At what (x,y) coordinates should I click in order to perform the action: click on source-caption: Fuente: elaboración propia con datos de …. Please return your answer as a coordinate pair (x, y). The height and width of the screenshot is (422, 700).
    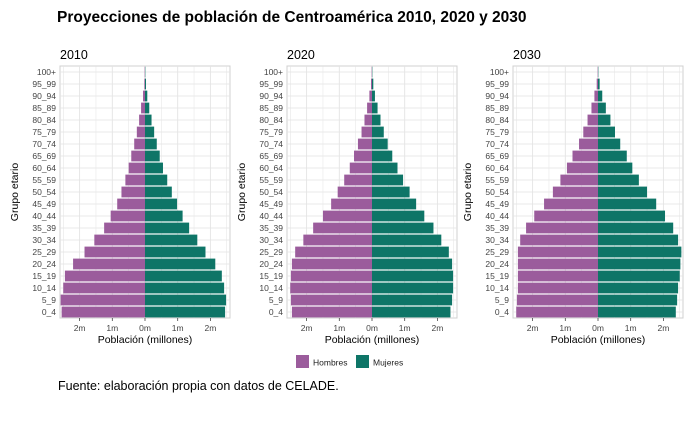
    Looking at the image, I should click on (198, 386).